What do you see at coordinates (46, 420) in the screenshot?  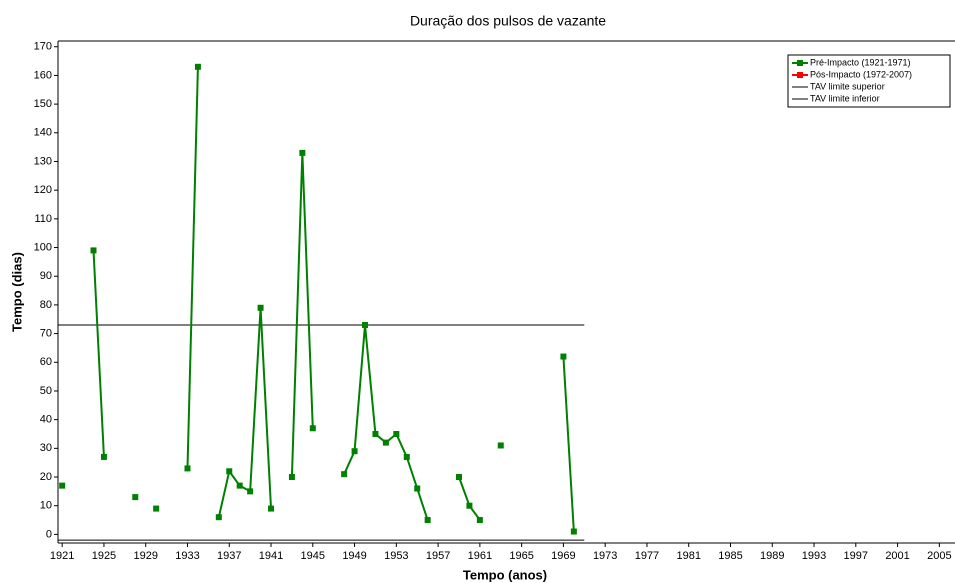 I see `y-tick-label: 40` at bounding box center [46, 420].